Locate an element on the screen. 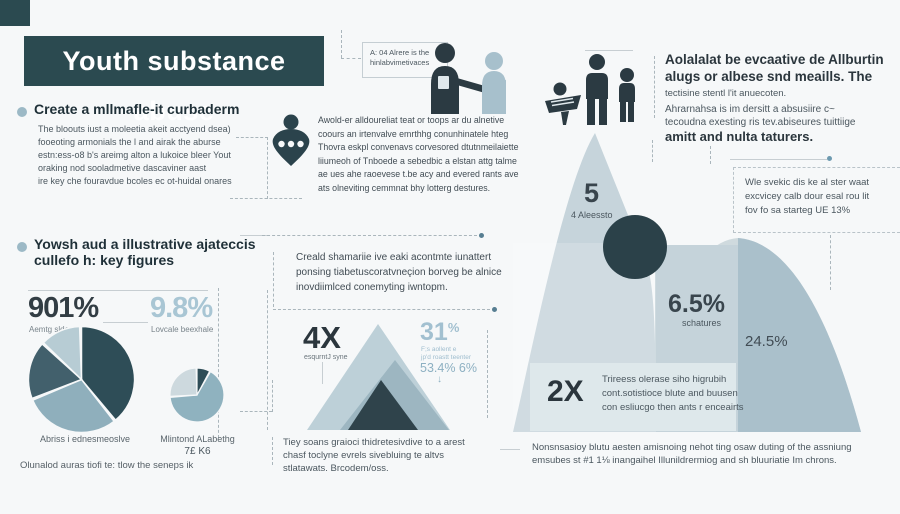 Image resolution: width=900 pixels, height=514 pixels. pie-chart-small is located at coordinates (197, 395).